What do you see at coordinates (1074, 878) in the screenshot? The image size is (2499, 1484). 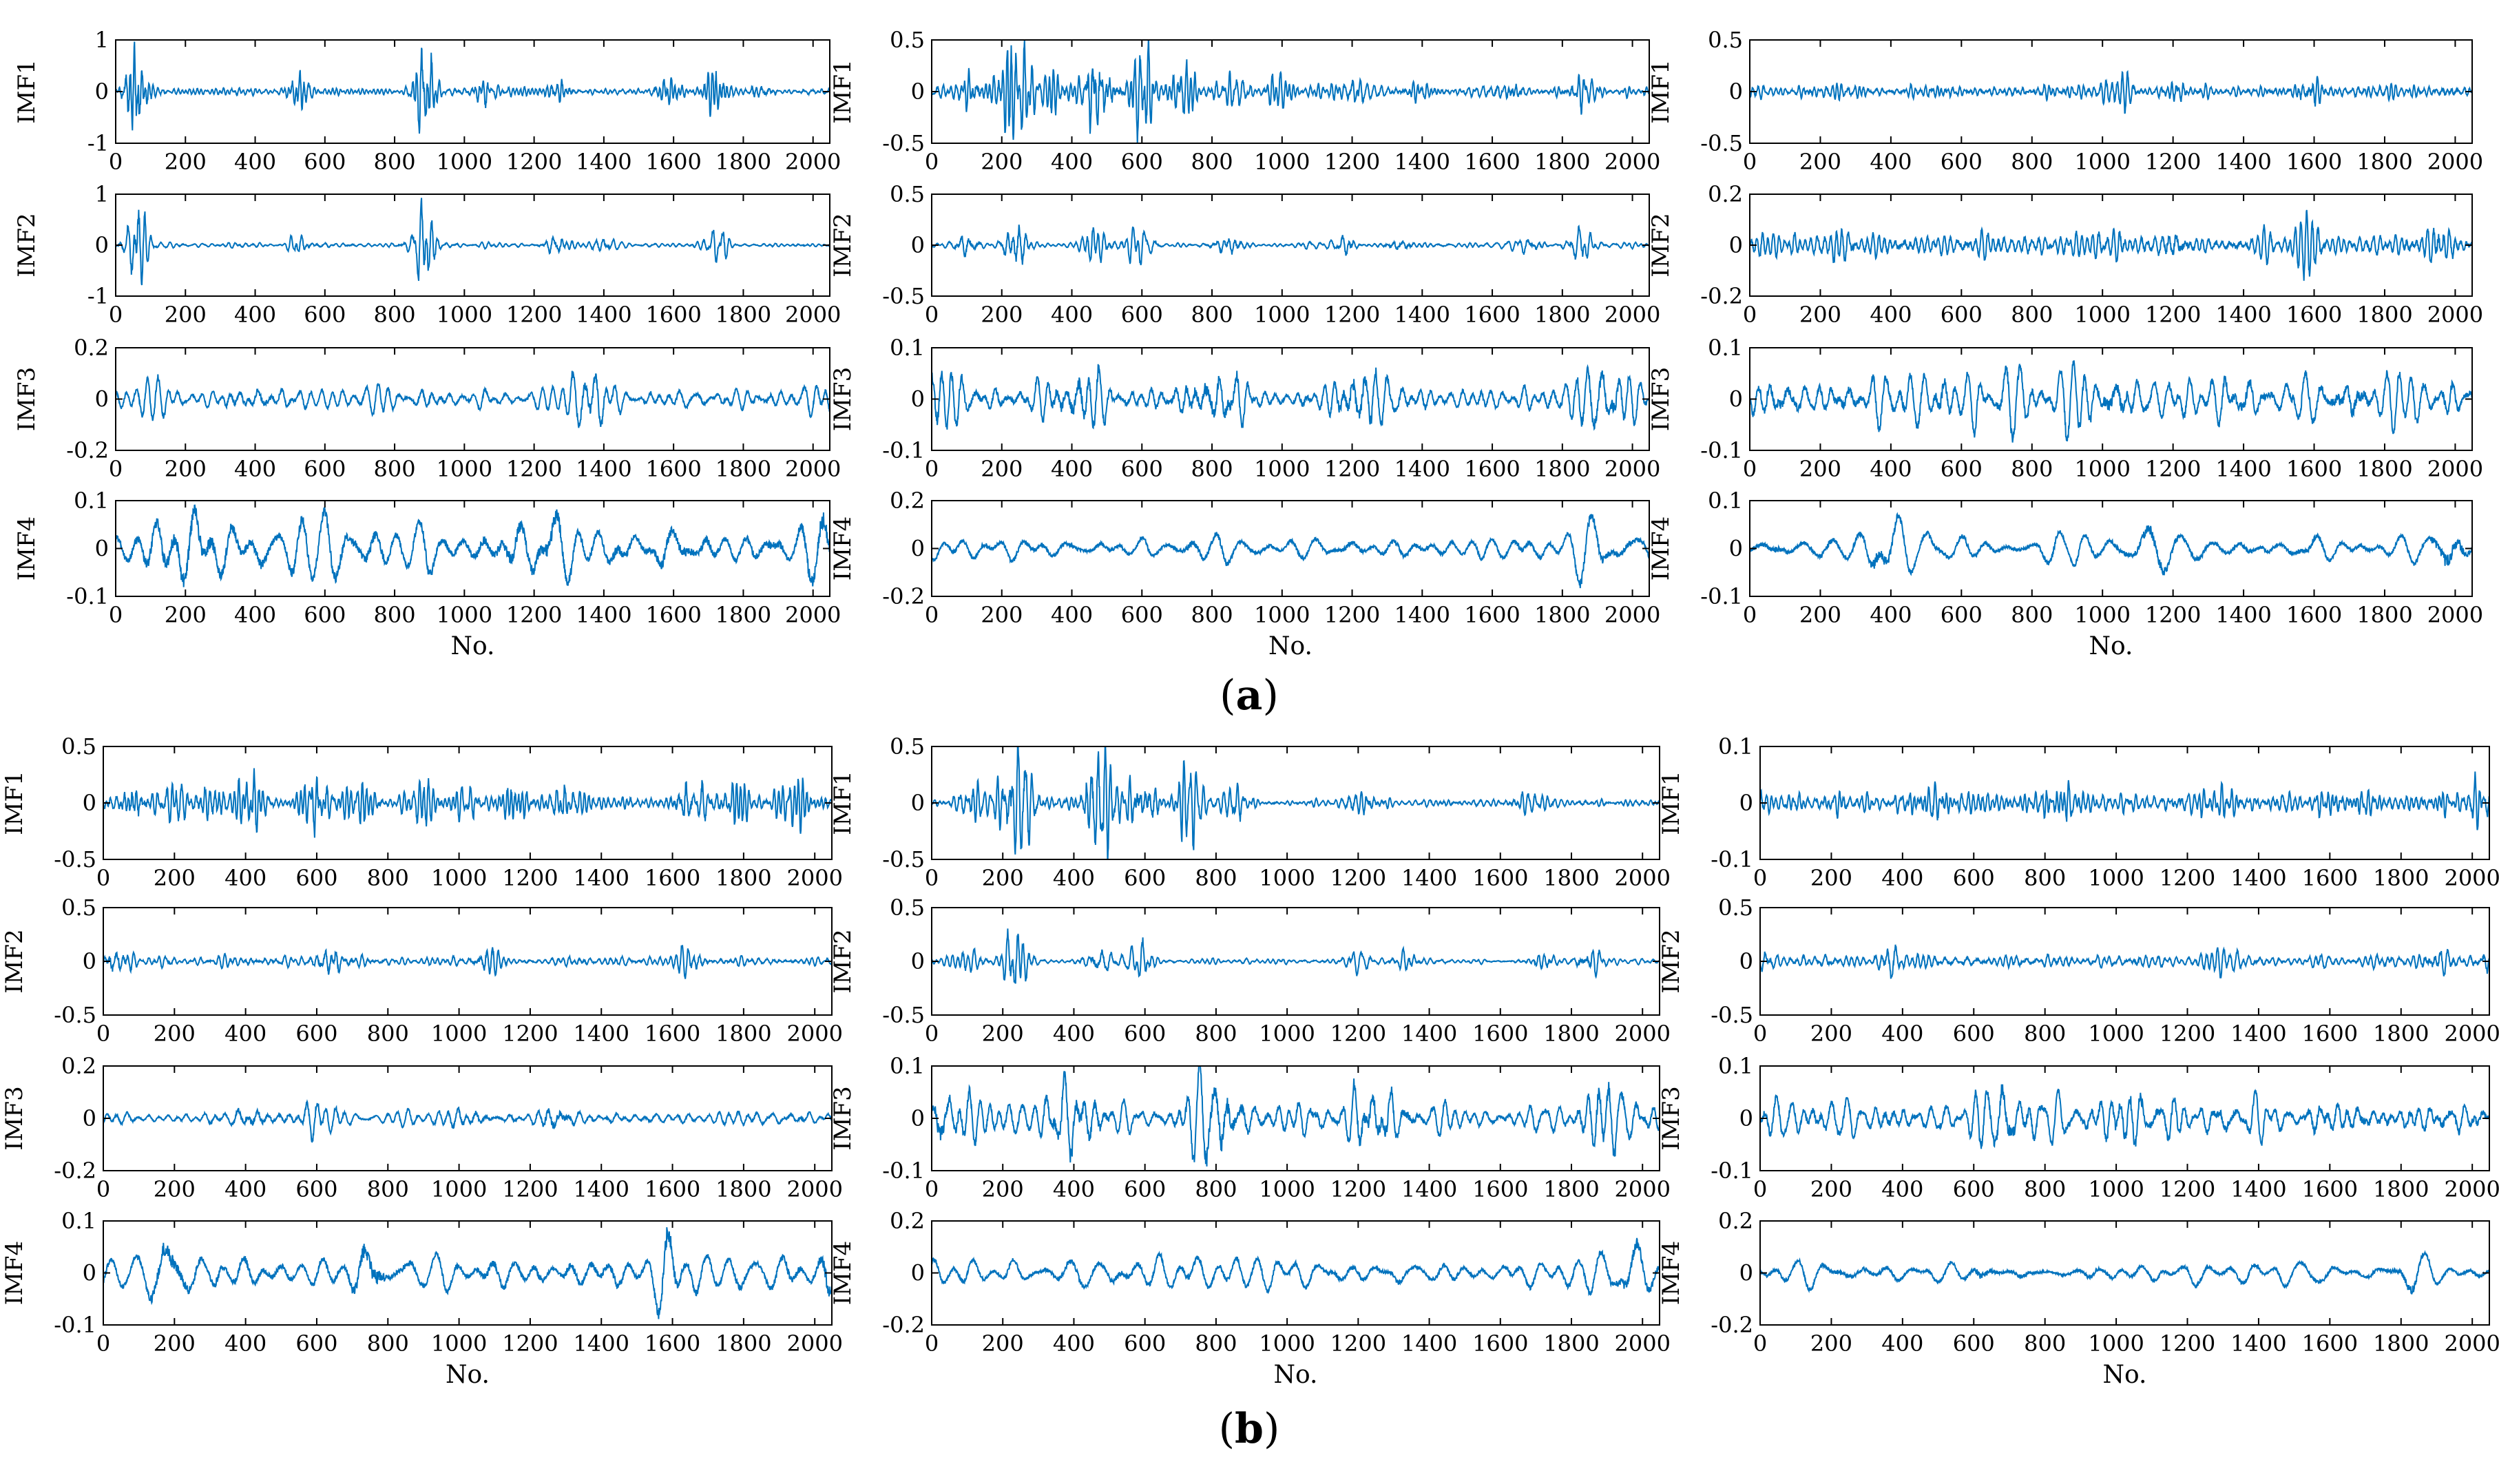 I see `panel-b-col2-imf1-xtick-label: 400` at bounding box center [1074, 878].